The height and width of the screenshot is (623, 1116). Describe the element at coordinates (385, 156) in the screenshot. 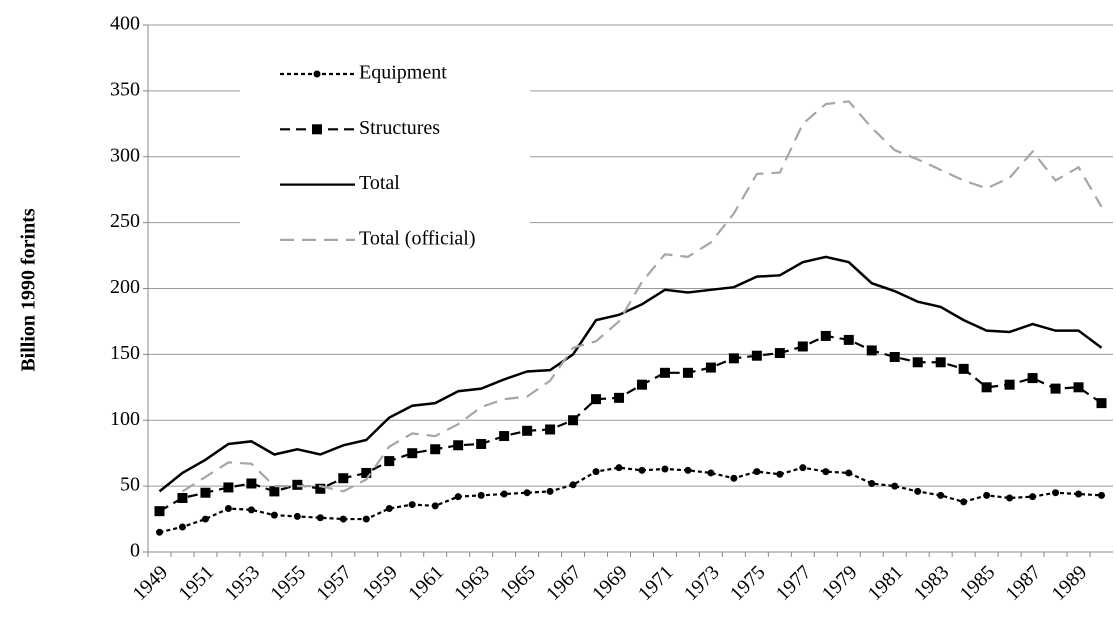

I see `legend-background` at that location.